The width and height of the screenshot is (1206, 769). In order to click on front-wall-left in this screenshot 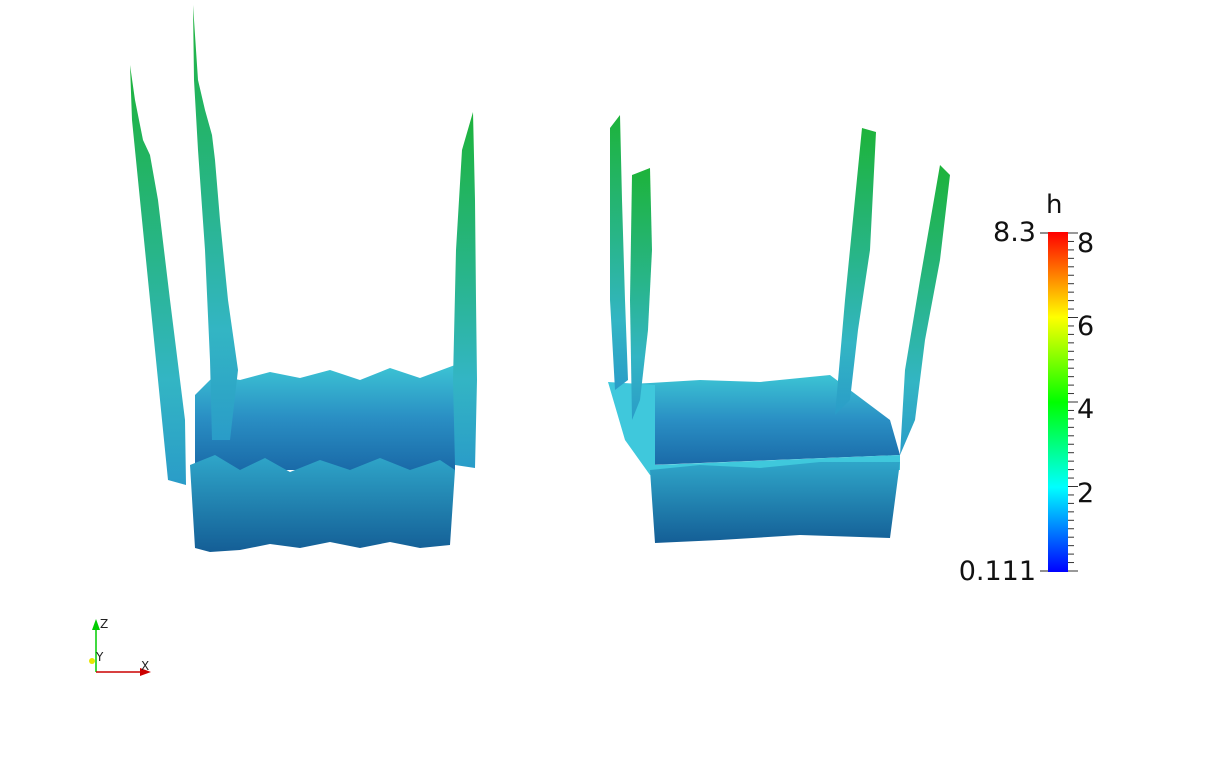, I will do `click(322, 503)`.